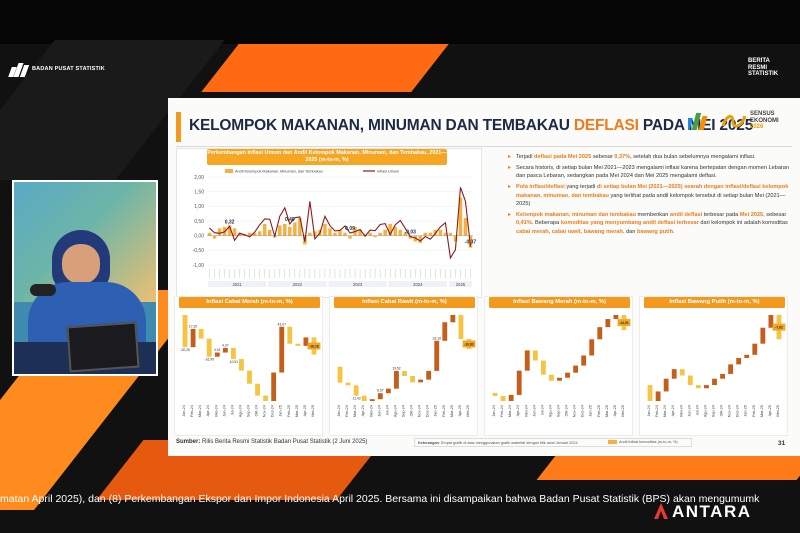 This screenshot has width=800, height=533. What do you see at coordinates (484, 146) in the screenshot?
I see `title-divider` at bounding box center [484, 146].